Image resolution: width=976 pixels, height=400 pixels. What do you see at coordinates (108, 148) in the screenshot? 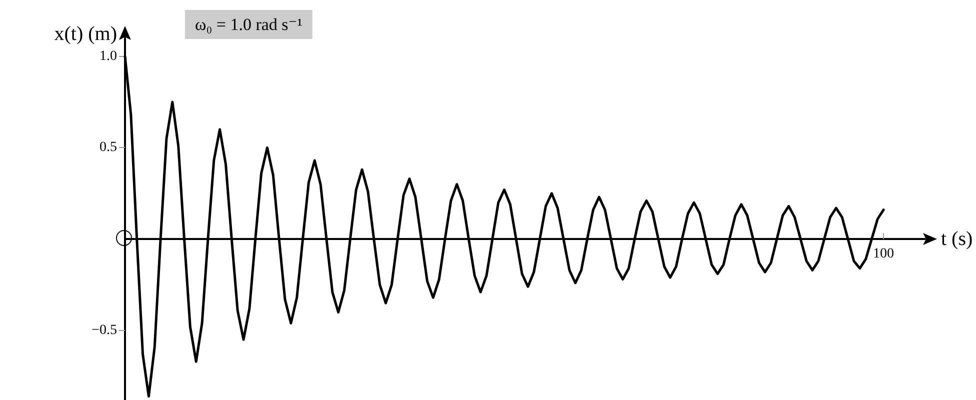
I see `y-tick-label: 0.5` at bounding box center [108, 148].